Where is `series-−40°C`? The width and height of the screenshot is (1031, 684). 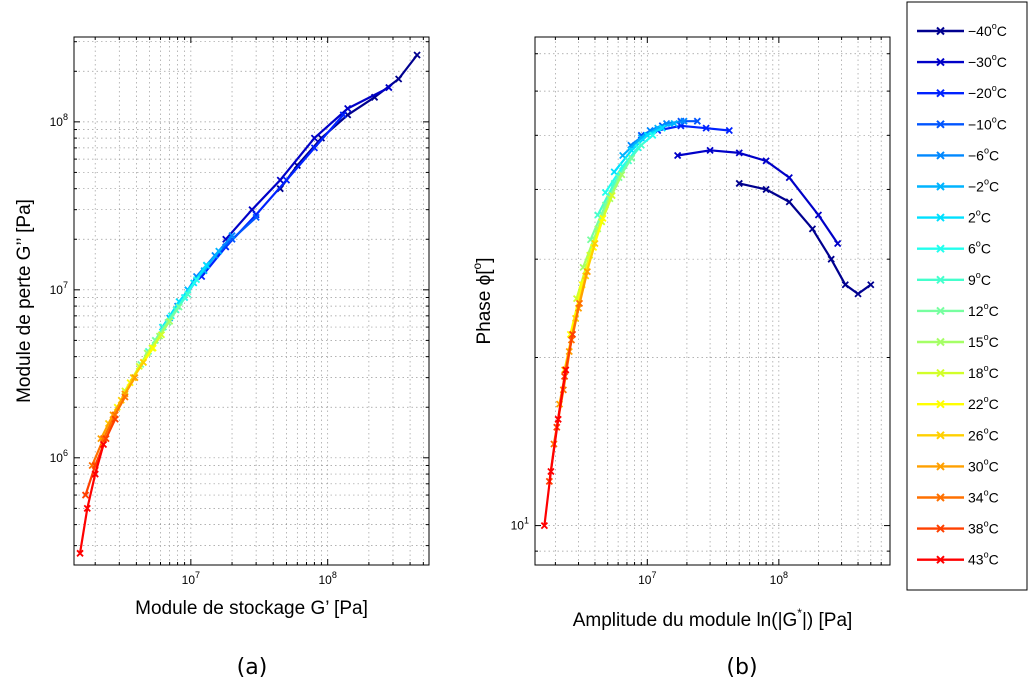
series-−40°C is located at coordinates (805, 238).